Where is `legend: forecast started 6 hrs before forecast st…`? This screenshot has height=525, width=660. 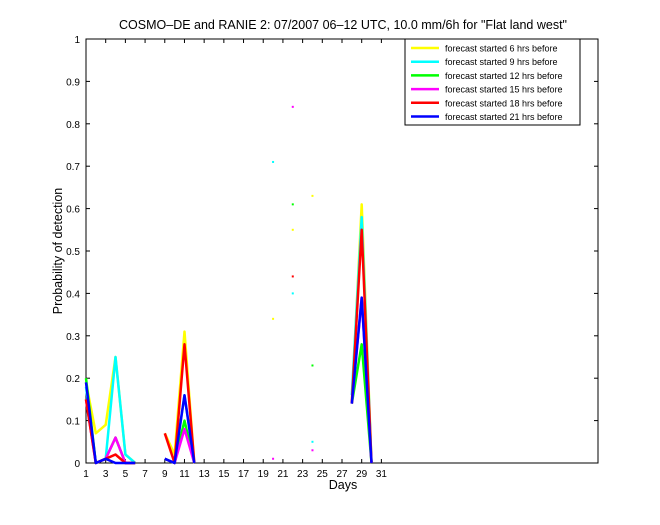 legend: forecast started 6 hrs before forecast st… is located at coordinates (492, 82).